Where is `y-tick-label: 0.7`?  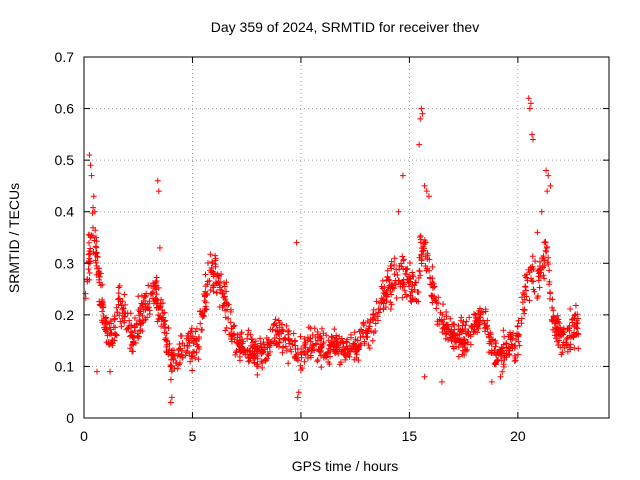
y-tick-label: 0.7 is located at coordinates (65, 57).